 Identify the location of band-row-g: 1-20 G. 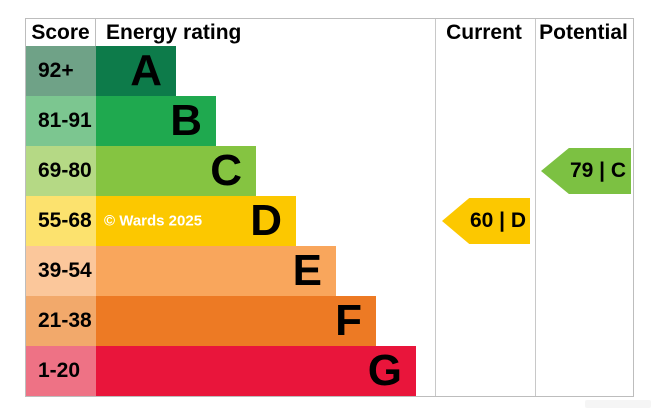
(329, 371).